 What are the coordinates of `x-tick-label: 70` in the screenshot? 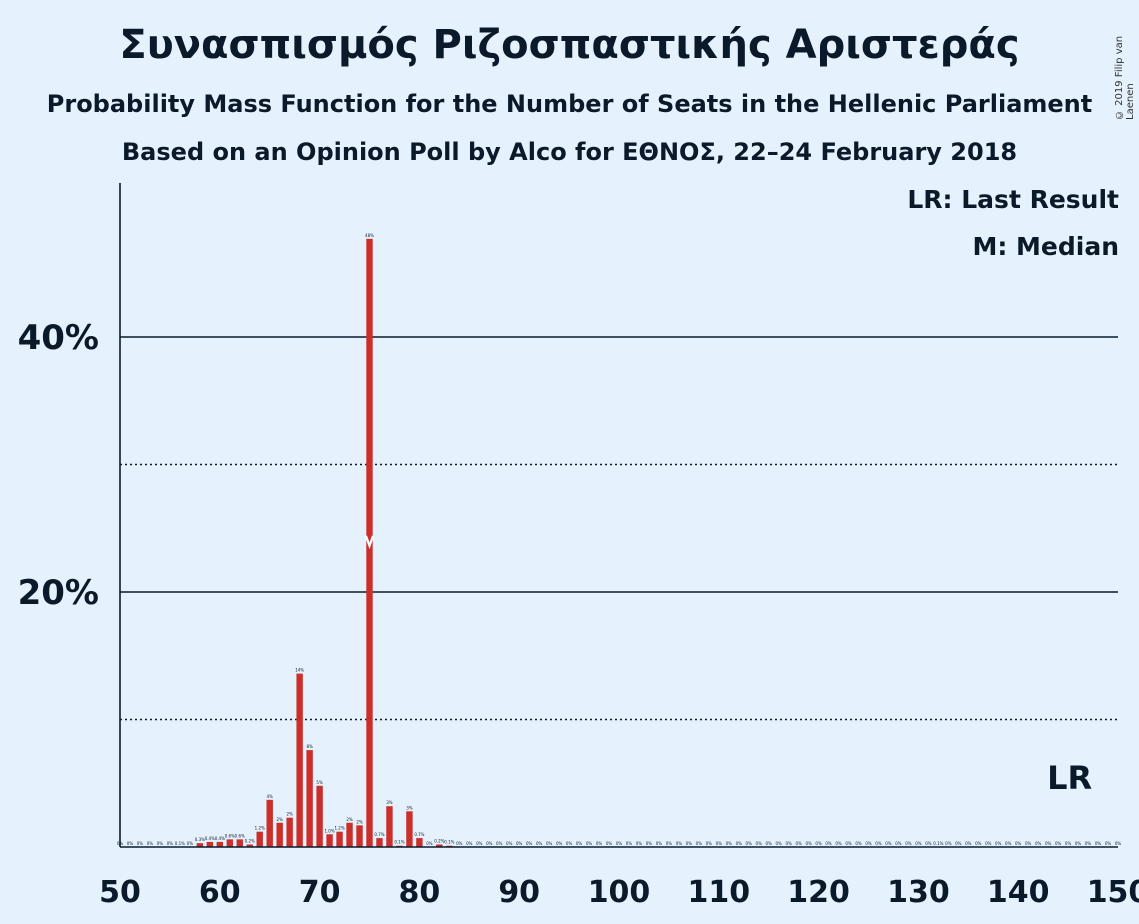 It's located at (320, 892).